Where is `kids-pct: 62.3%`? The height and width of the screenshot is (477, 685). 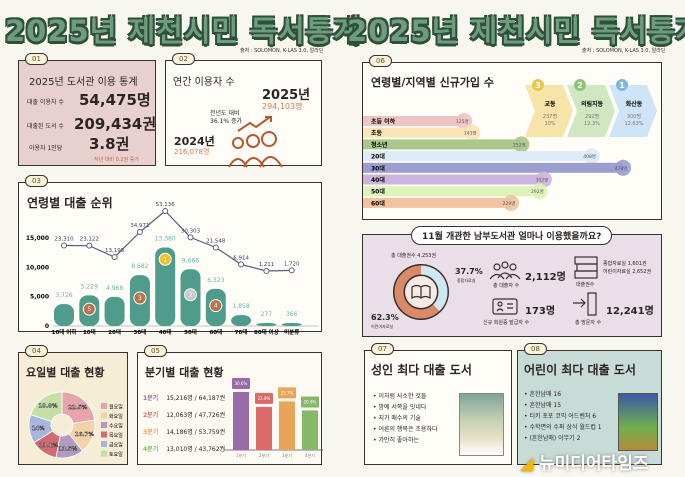
kids-pct: 62.3% is located at coordinates (385, 317).